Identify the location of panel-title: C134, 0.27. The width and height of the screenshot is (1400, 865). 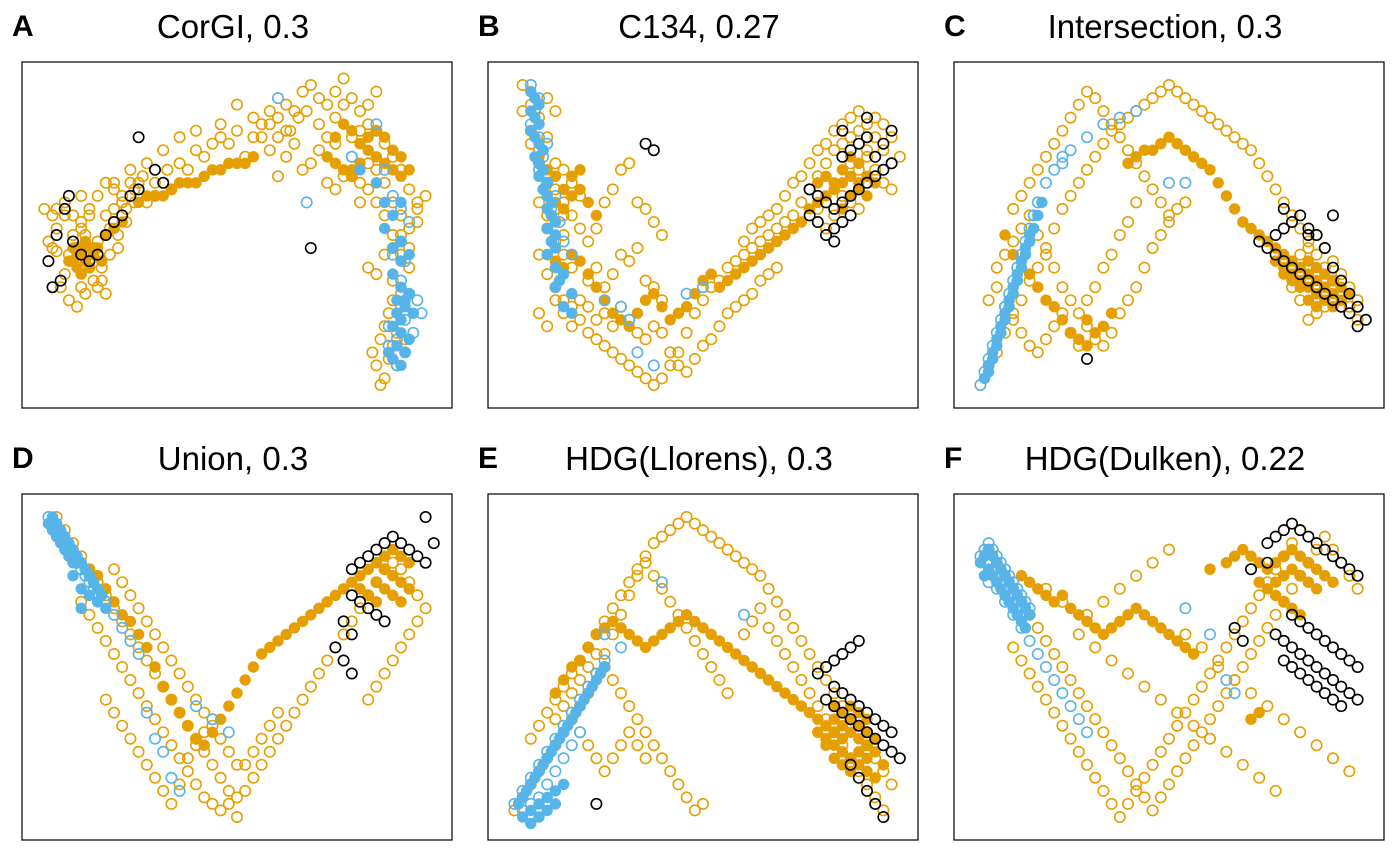
(699, 26).